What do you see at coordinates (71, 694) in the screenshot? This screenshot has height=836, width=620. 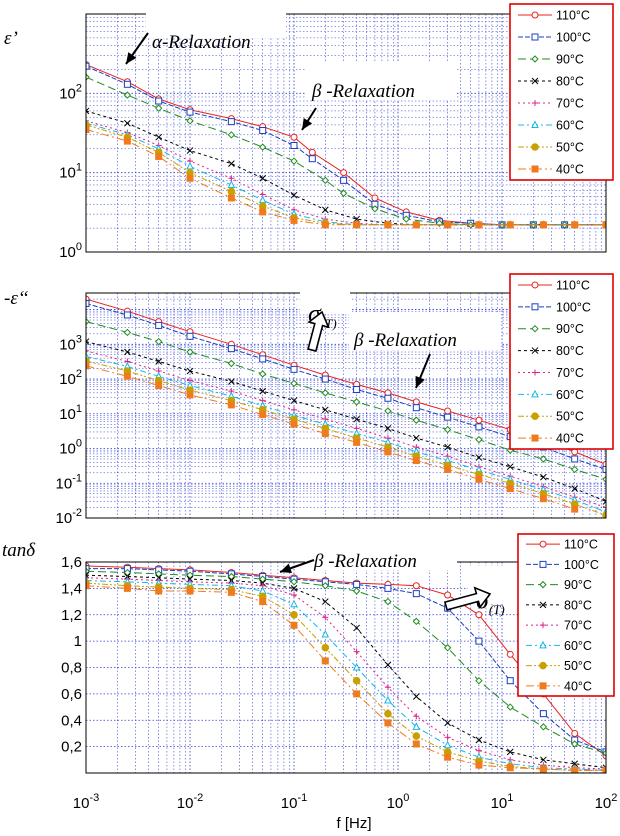 I see `y-tick-label: 0,6` at bounding box center [71, 694].